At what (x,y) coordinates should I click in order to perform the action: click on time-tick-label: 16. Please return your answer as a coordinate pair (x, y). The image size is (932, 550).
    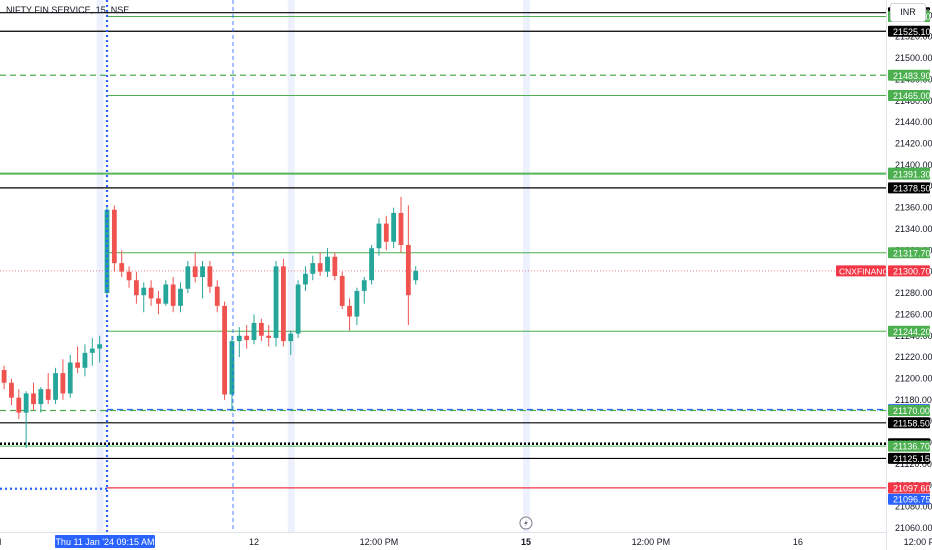
    Looking at the image, I should click on (798, 542).